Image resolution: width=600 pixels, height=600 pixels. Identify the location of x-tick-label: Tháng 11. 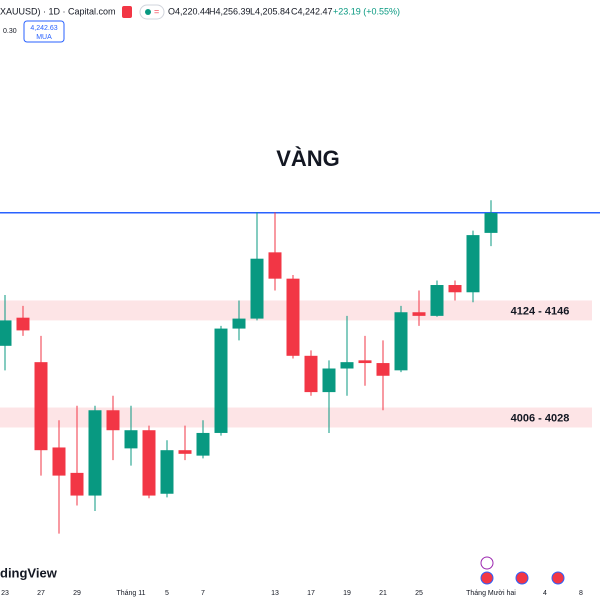
(130, 593).